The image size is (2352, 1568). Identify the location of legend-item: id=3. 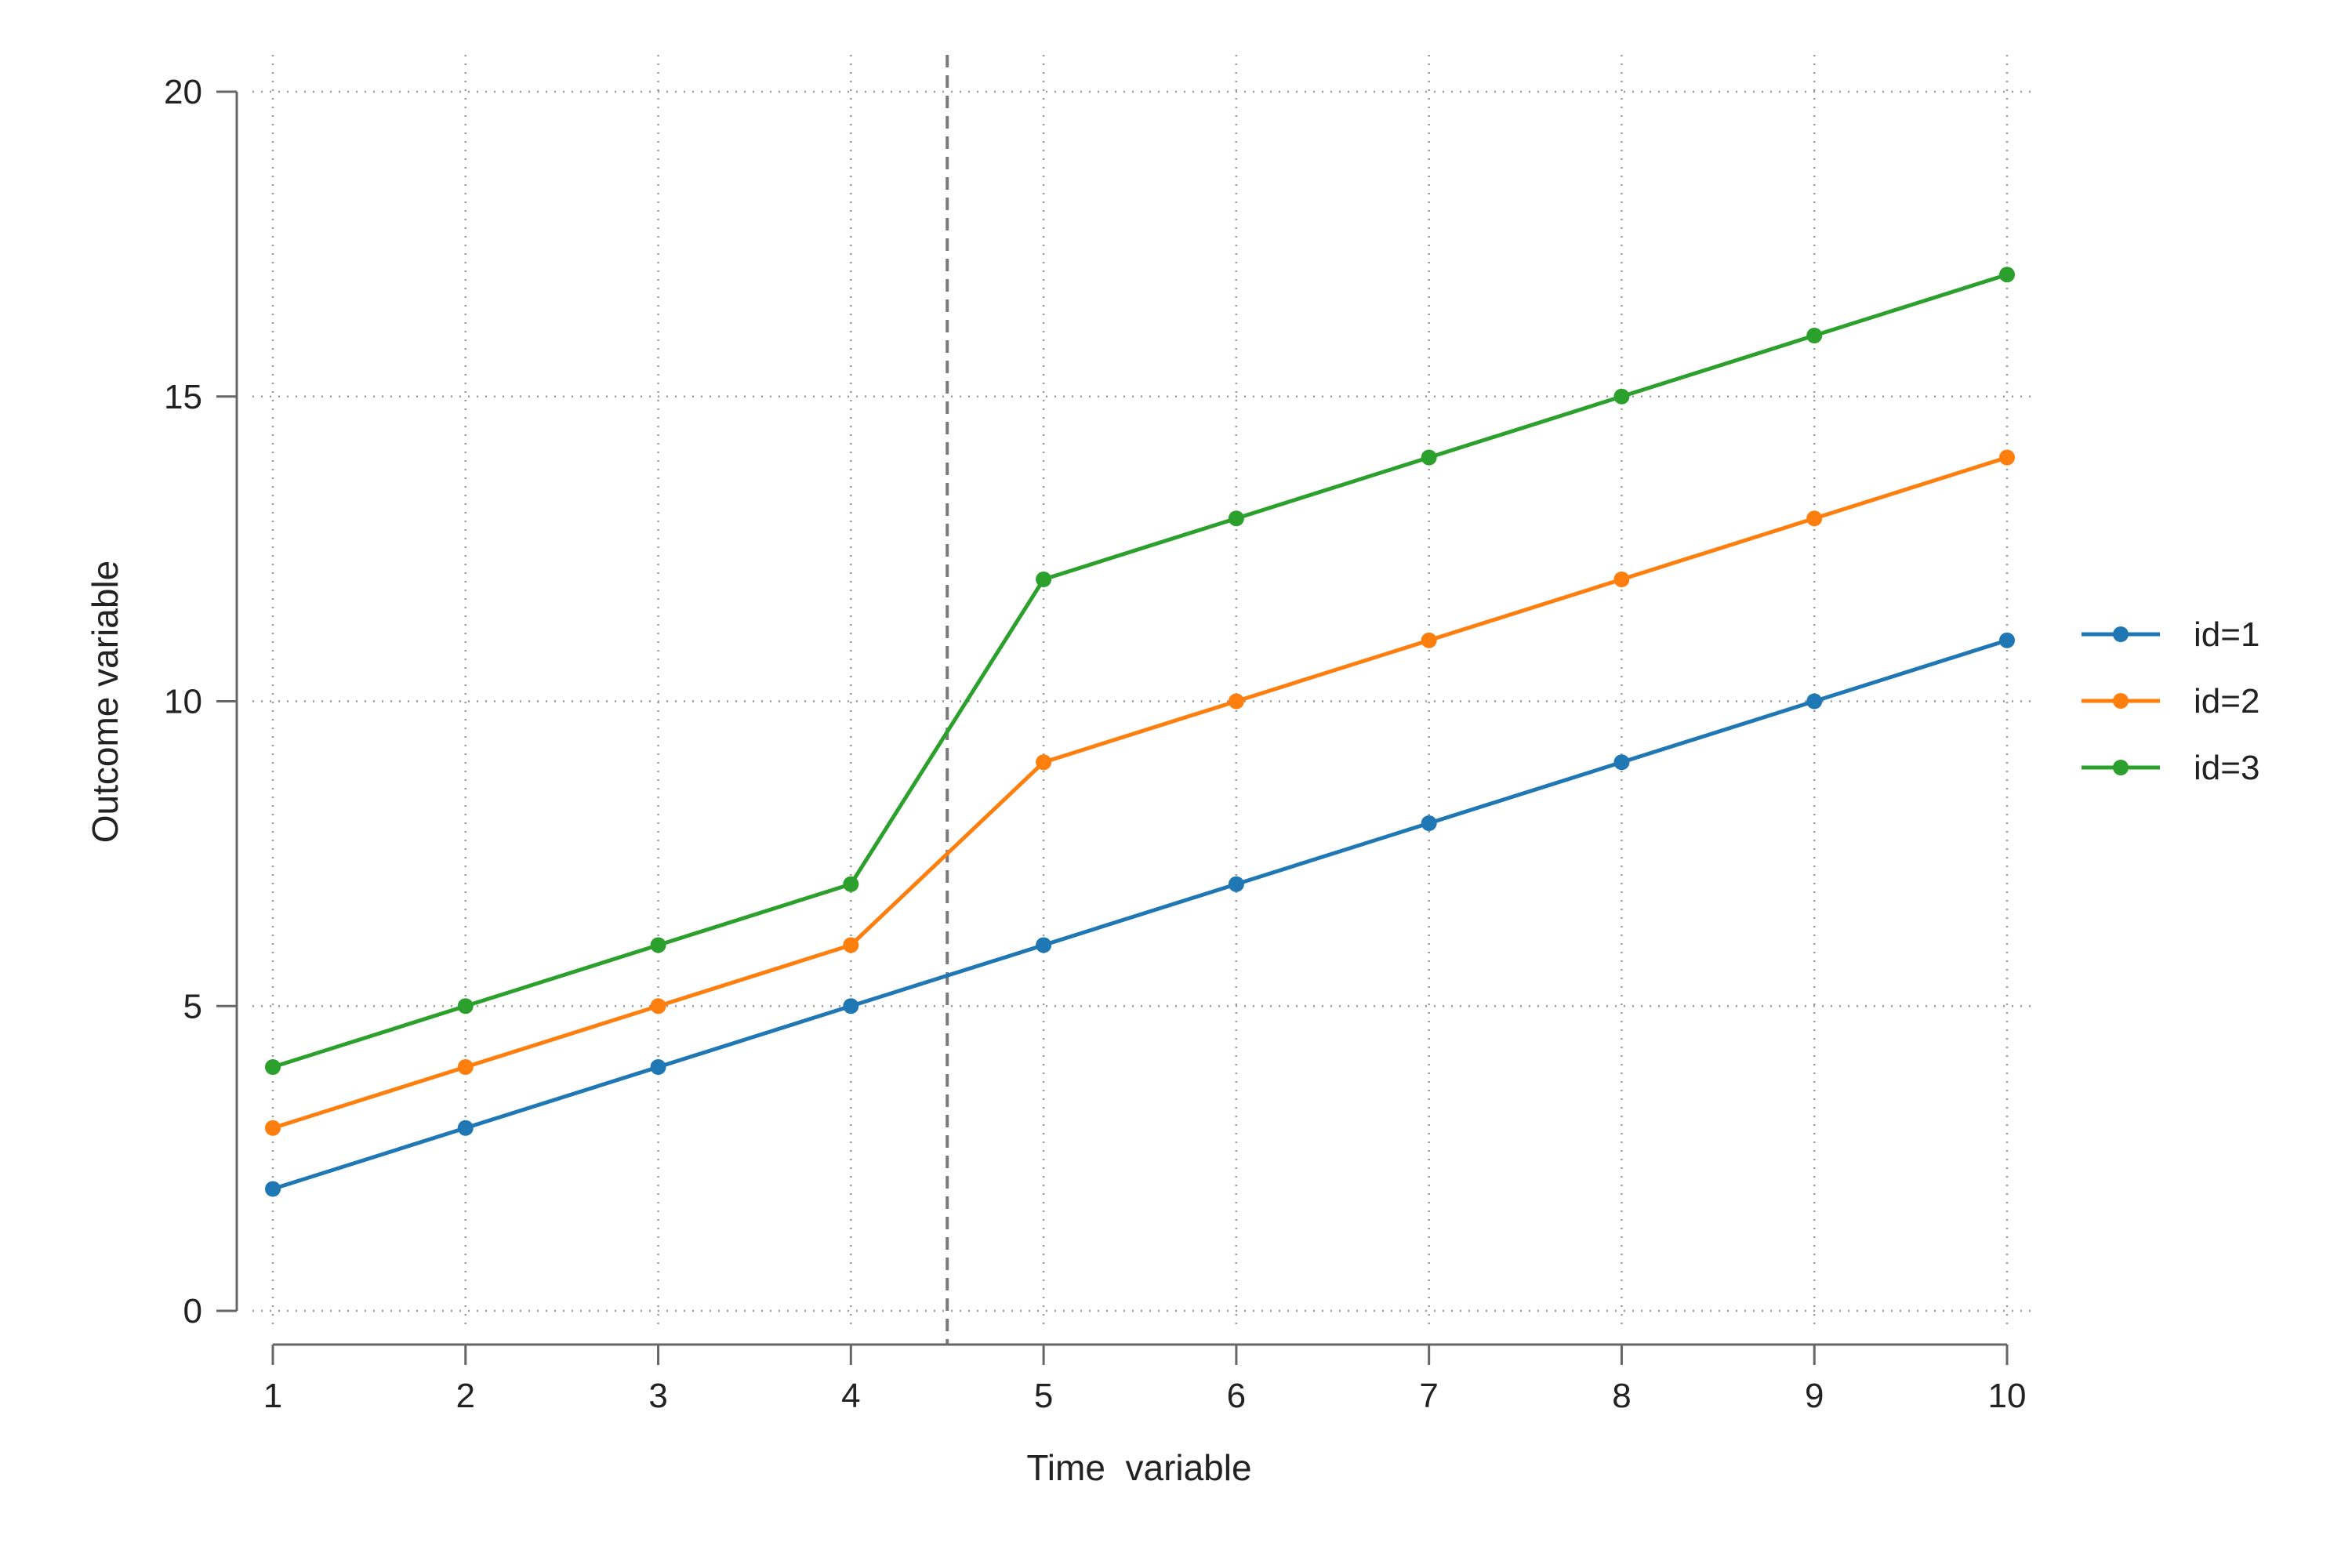
(2170, 768).